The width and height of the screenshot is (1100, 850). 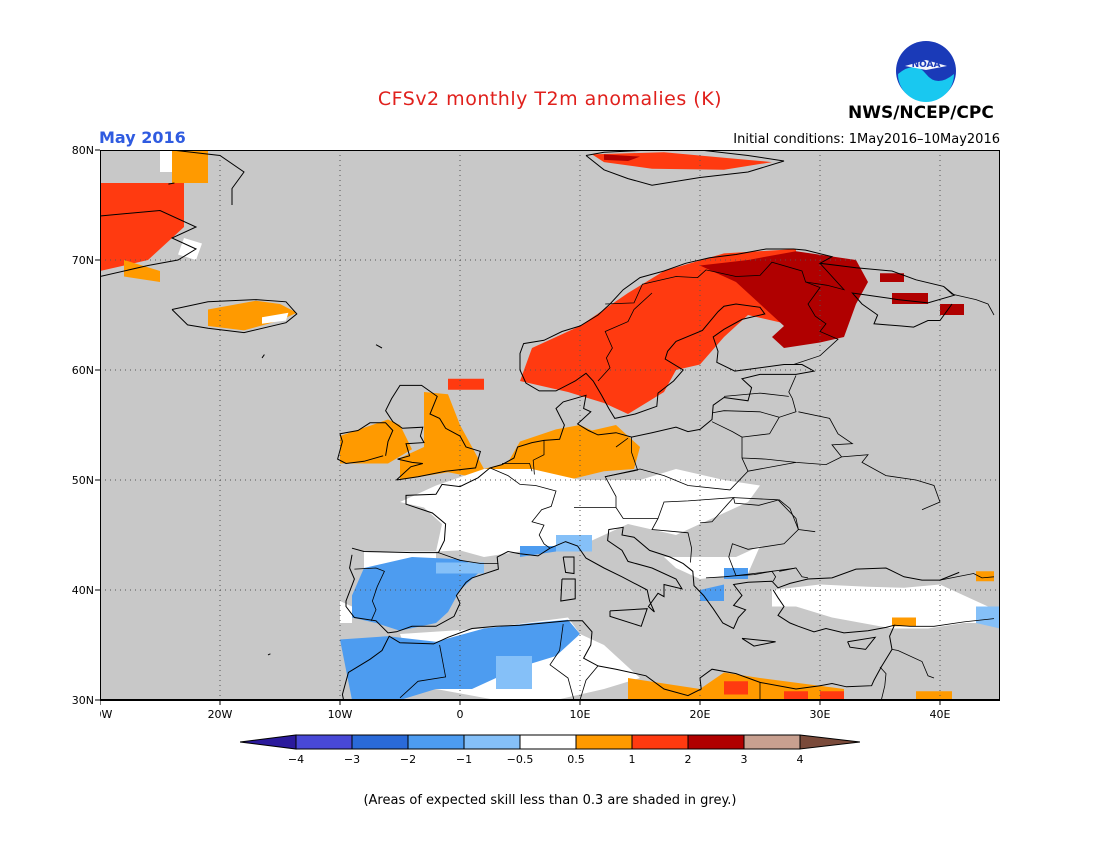 What do you see at coordinates (86, 425) in the screenshot?
I see `y-axis-labels: 80N 70N 60N 50N 40N 30N` at bounding box center [86, 425].